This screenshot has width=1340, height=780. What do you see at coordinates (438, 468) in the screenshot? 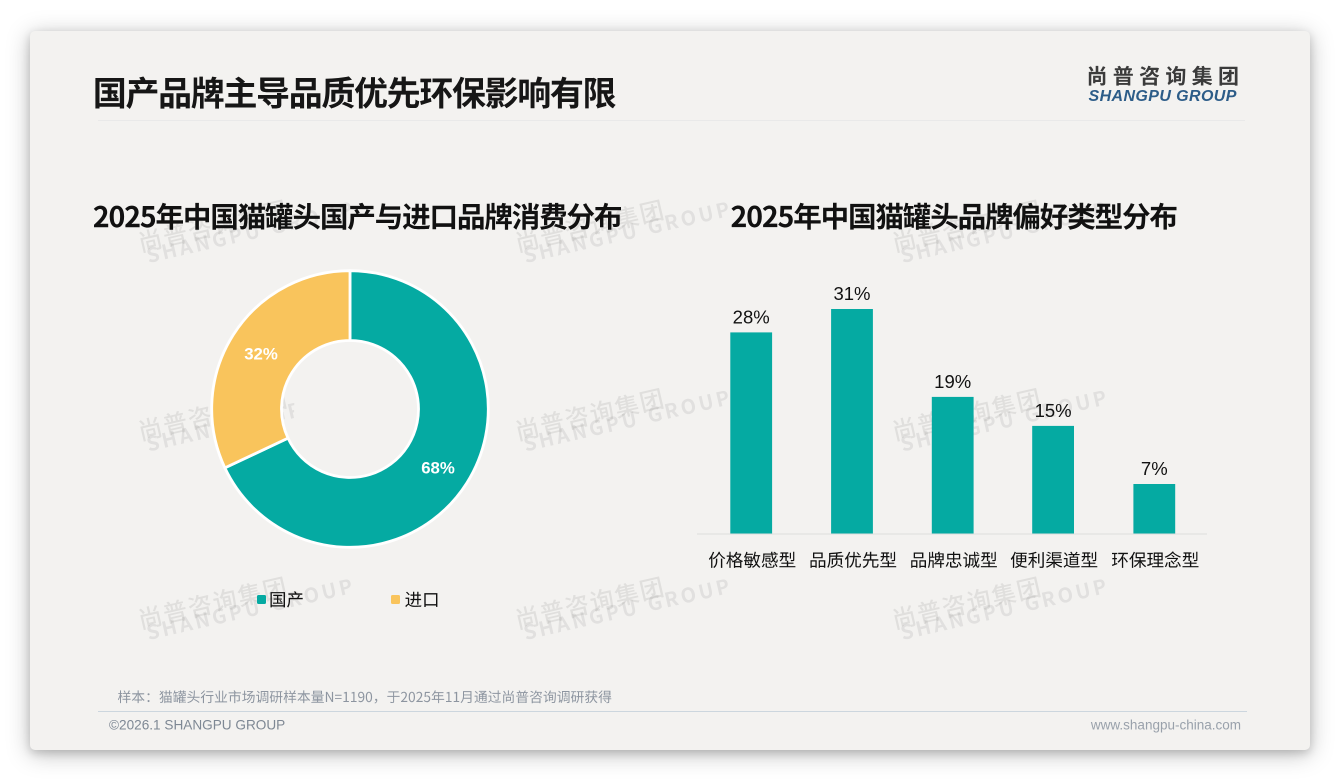
I see `svg-text: 68%` at bounding box center [438, 468].